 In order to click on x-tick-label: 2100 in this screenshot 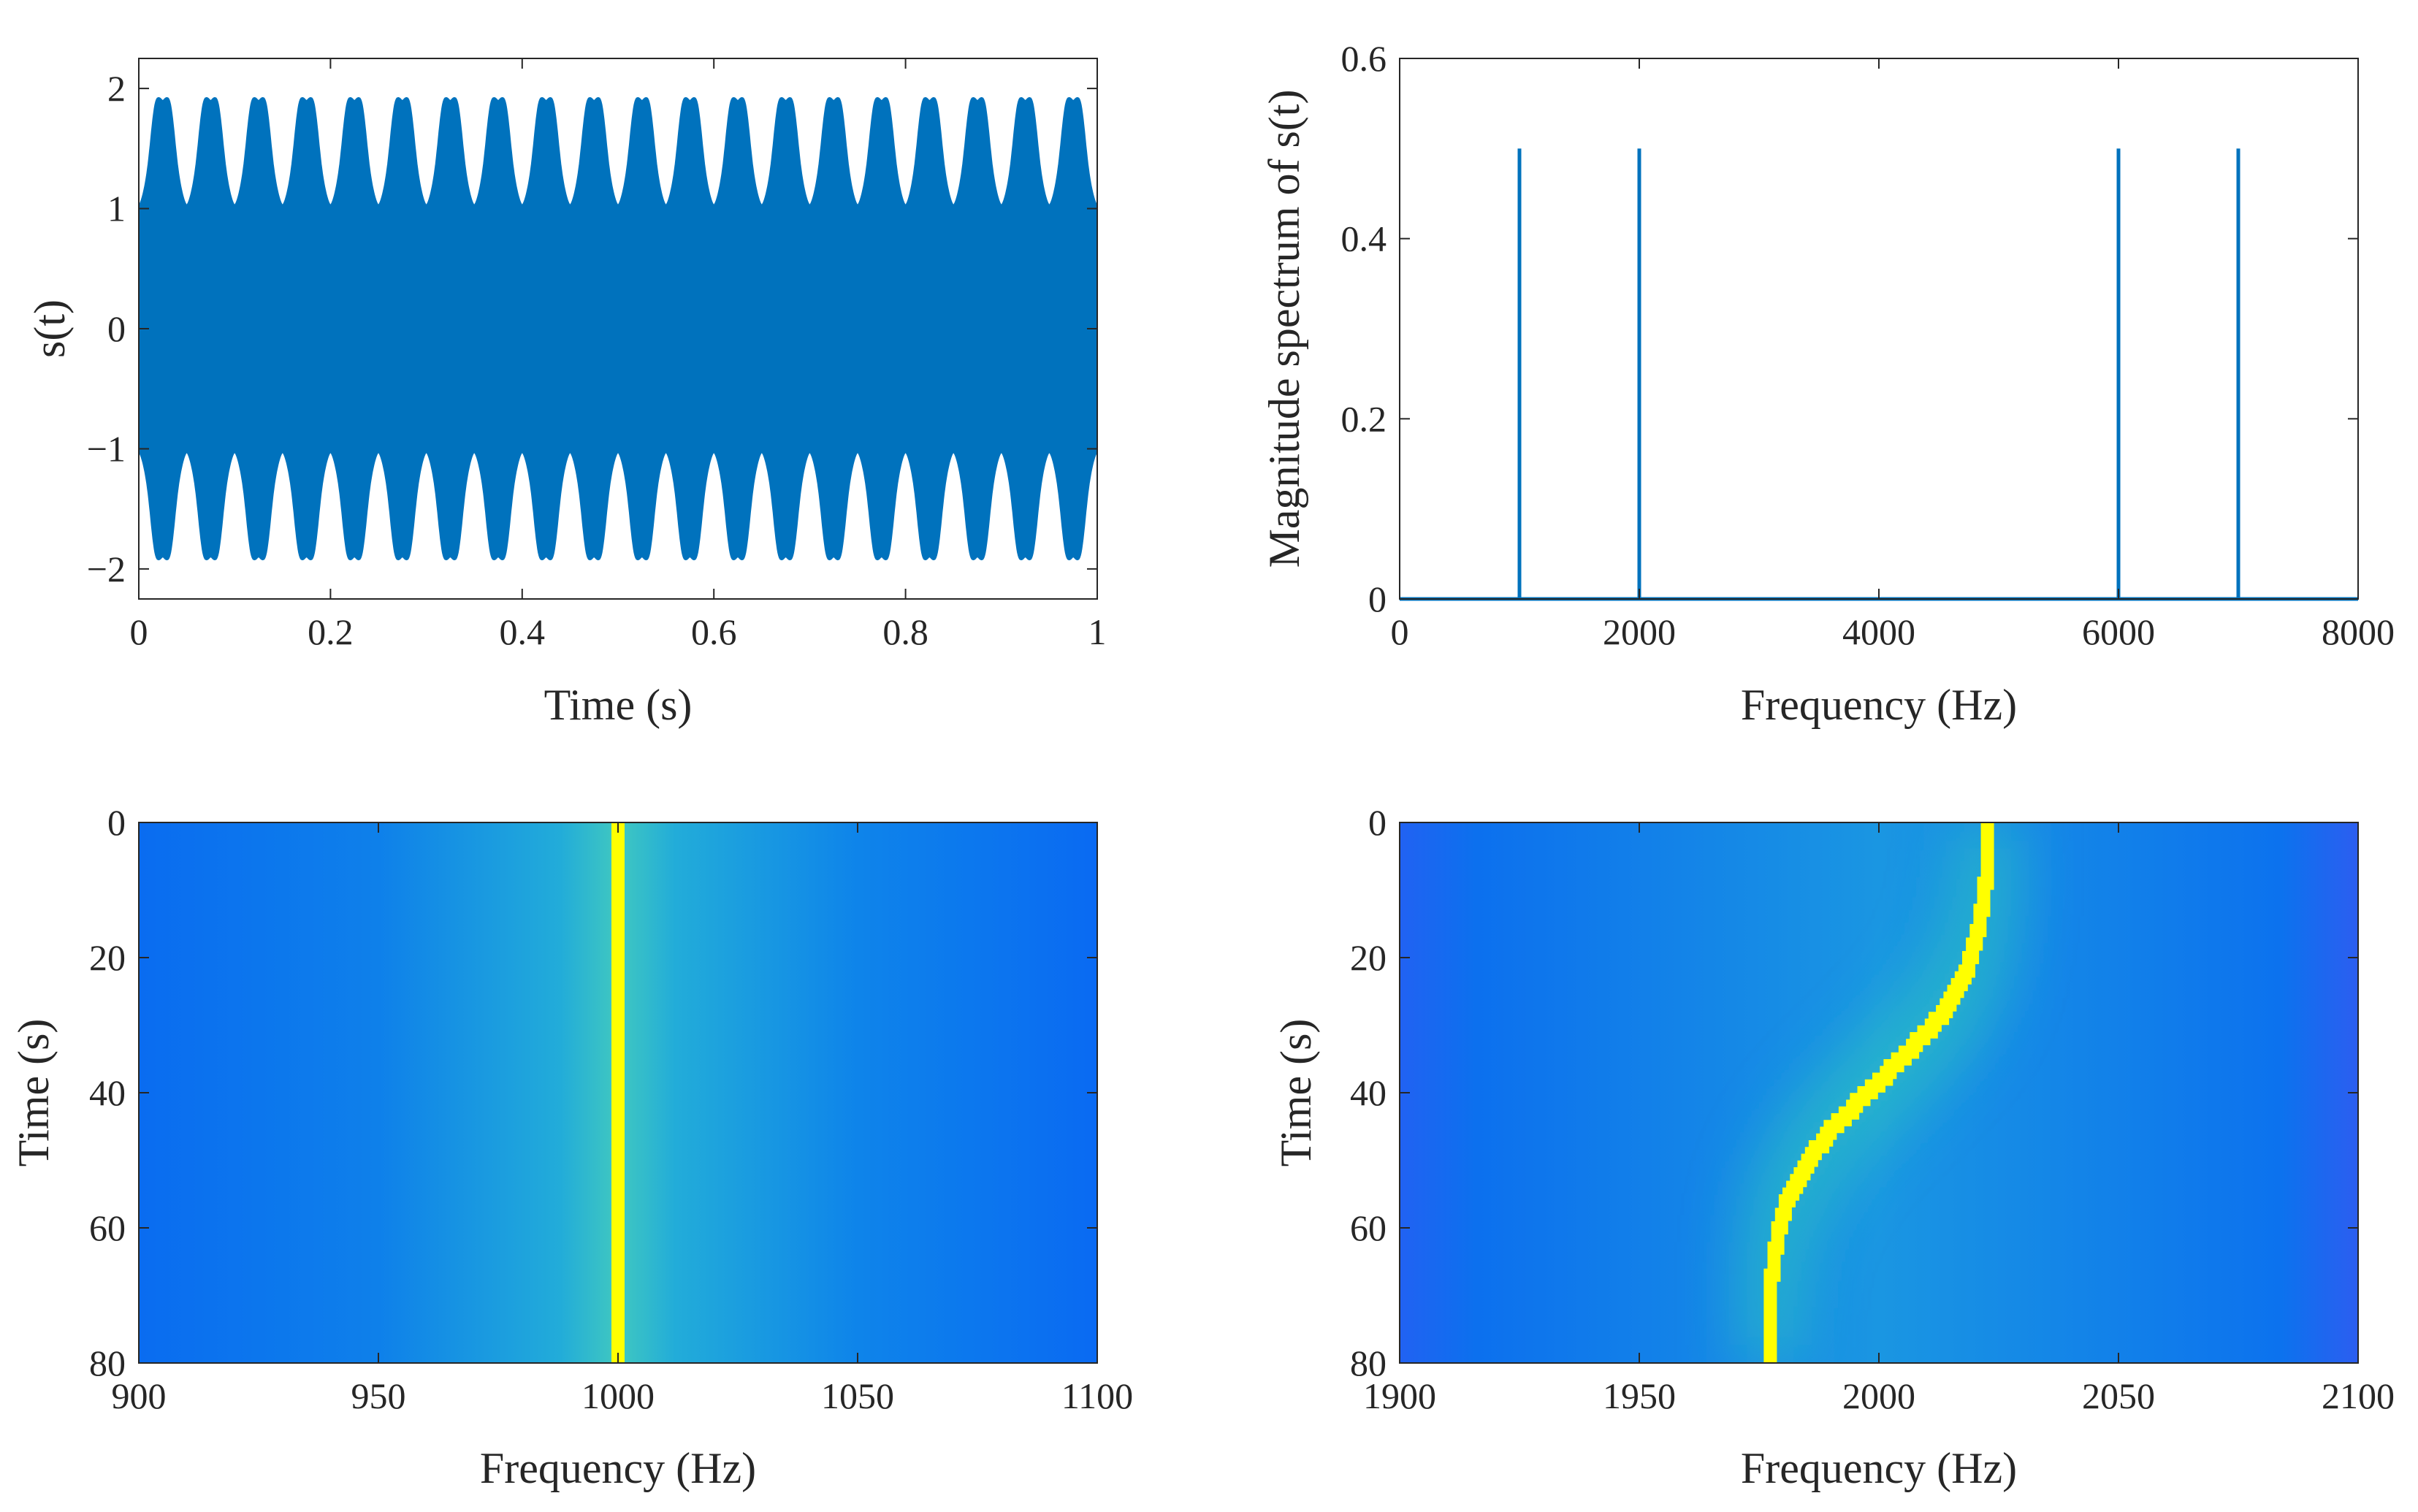, I will do `click(2358, 1395)`.